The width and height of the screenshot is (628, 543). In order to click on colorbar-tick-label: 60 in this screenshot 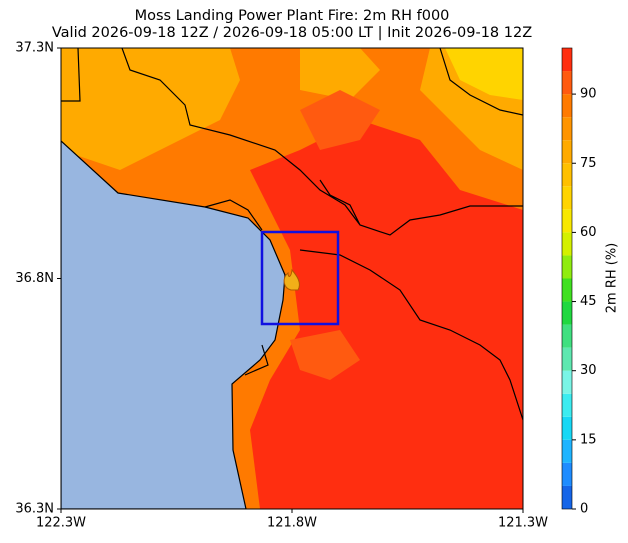, I will do `click(588, 232)`.